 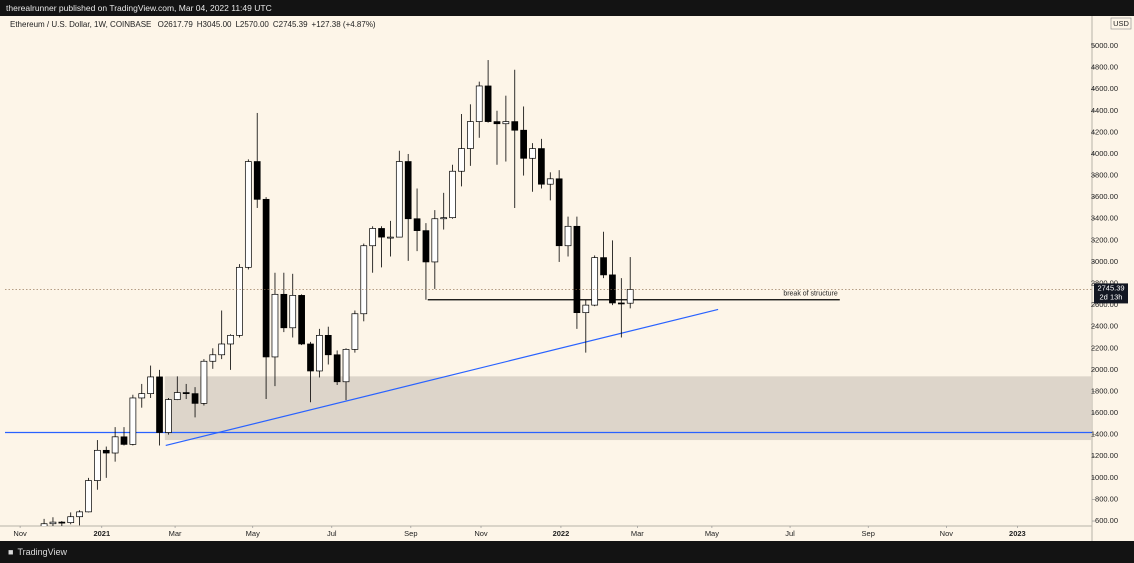 I want to click on structure-label: break of structure, so click(x=810, y=294).